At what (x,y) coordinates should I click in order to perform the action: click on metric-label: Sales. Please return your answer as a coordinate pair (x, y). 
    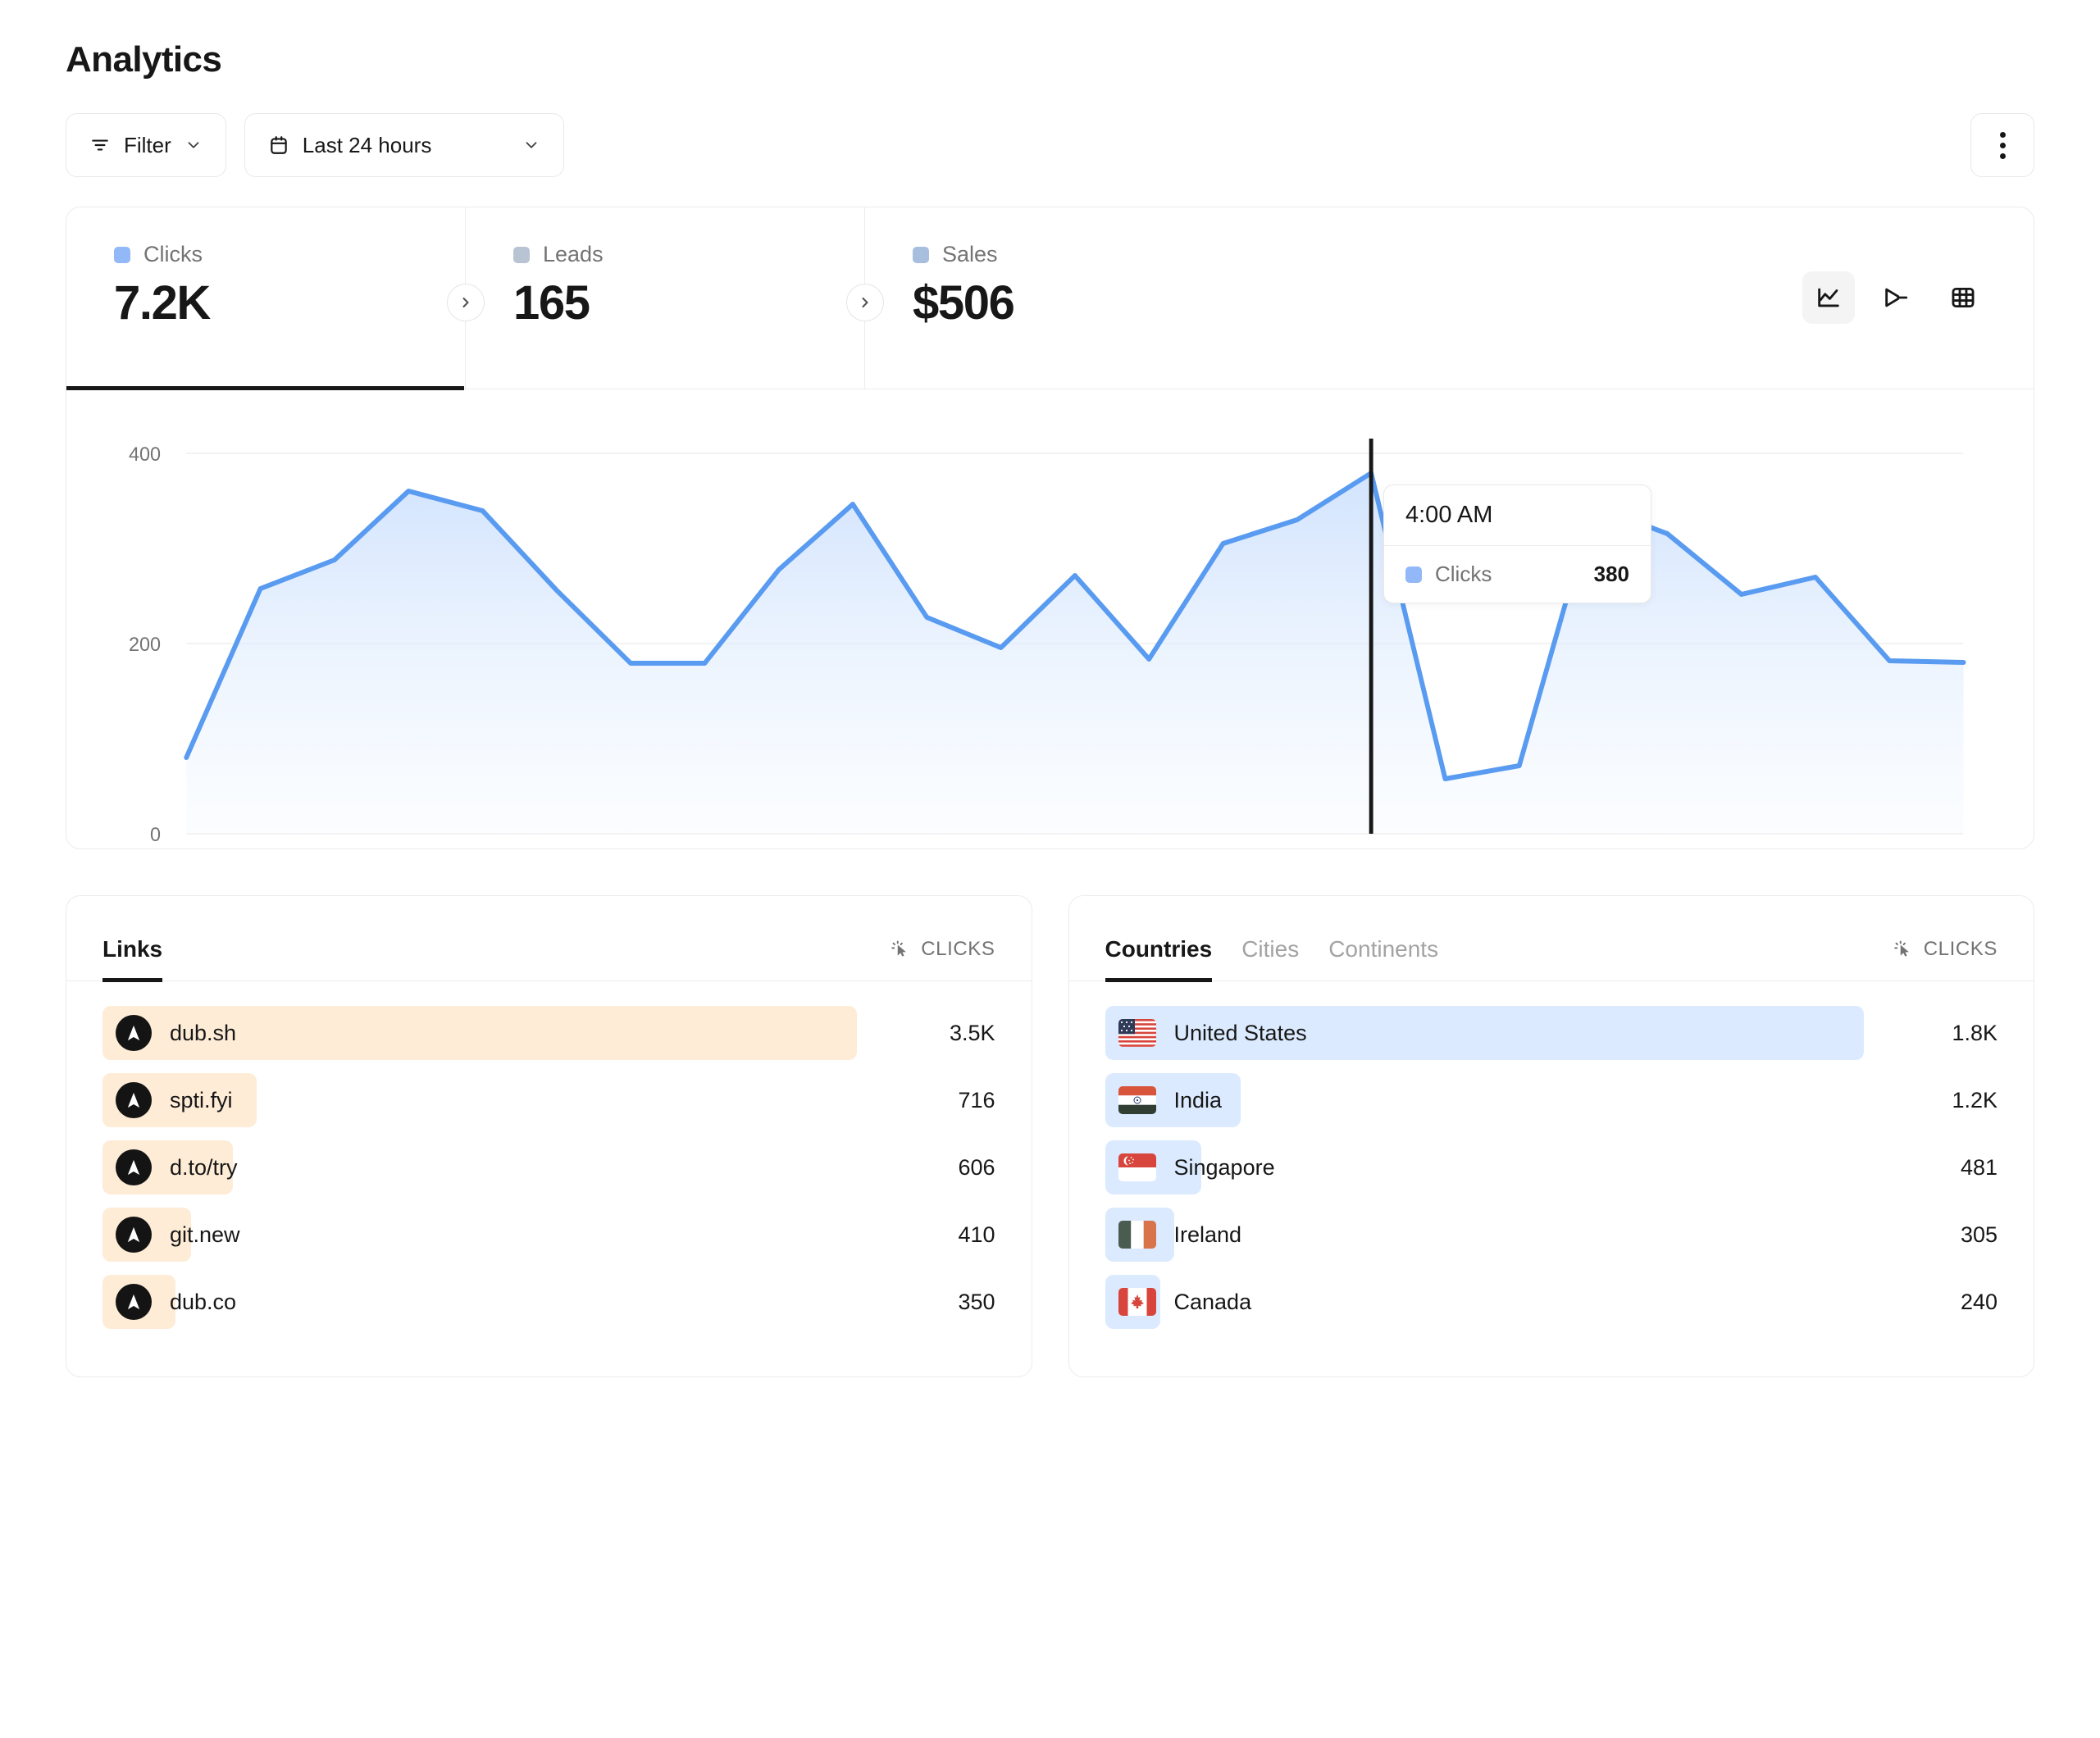
    Looking at the image, I should click on (970, 254).